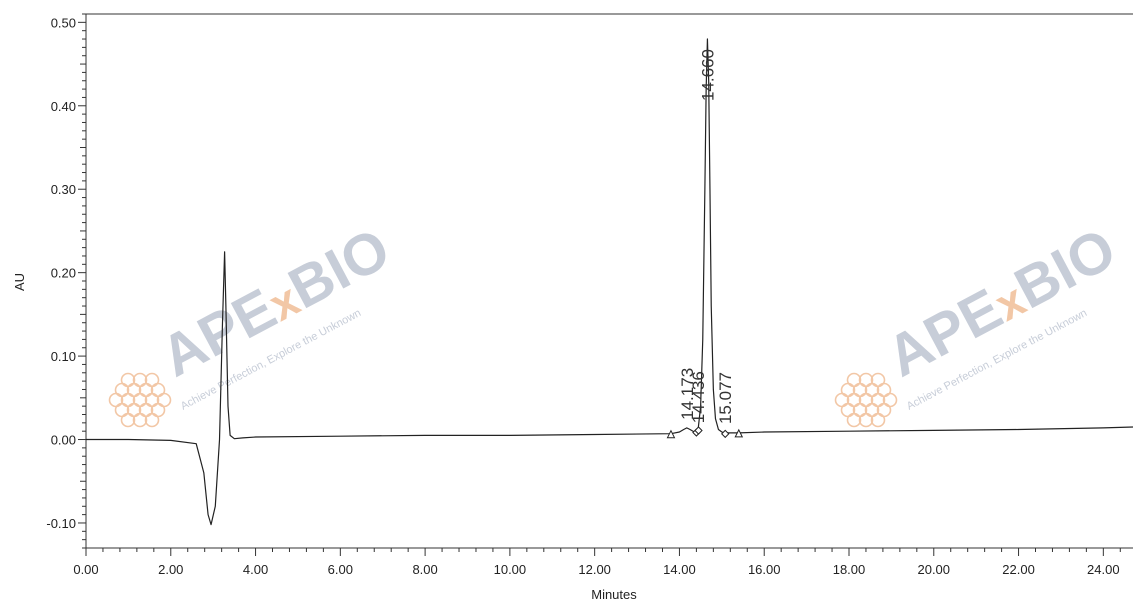  Describe the element at coordinates (849, 569) in the screenshot. I see `x-tick-label: 18.00` at that location.